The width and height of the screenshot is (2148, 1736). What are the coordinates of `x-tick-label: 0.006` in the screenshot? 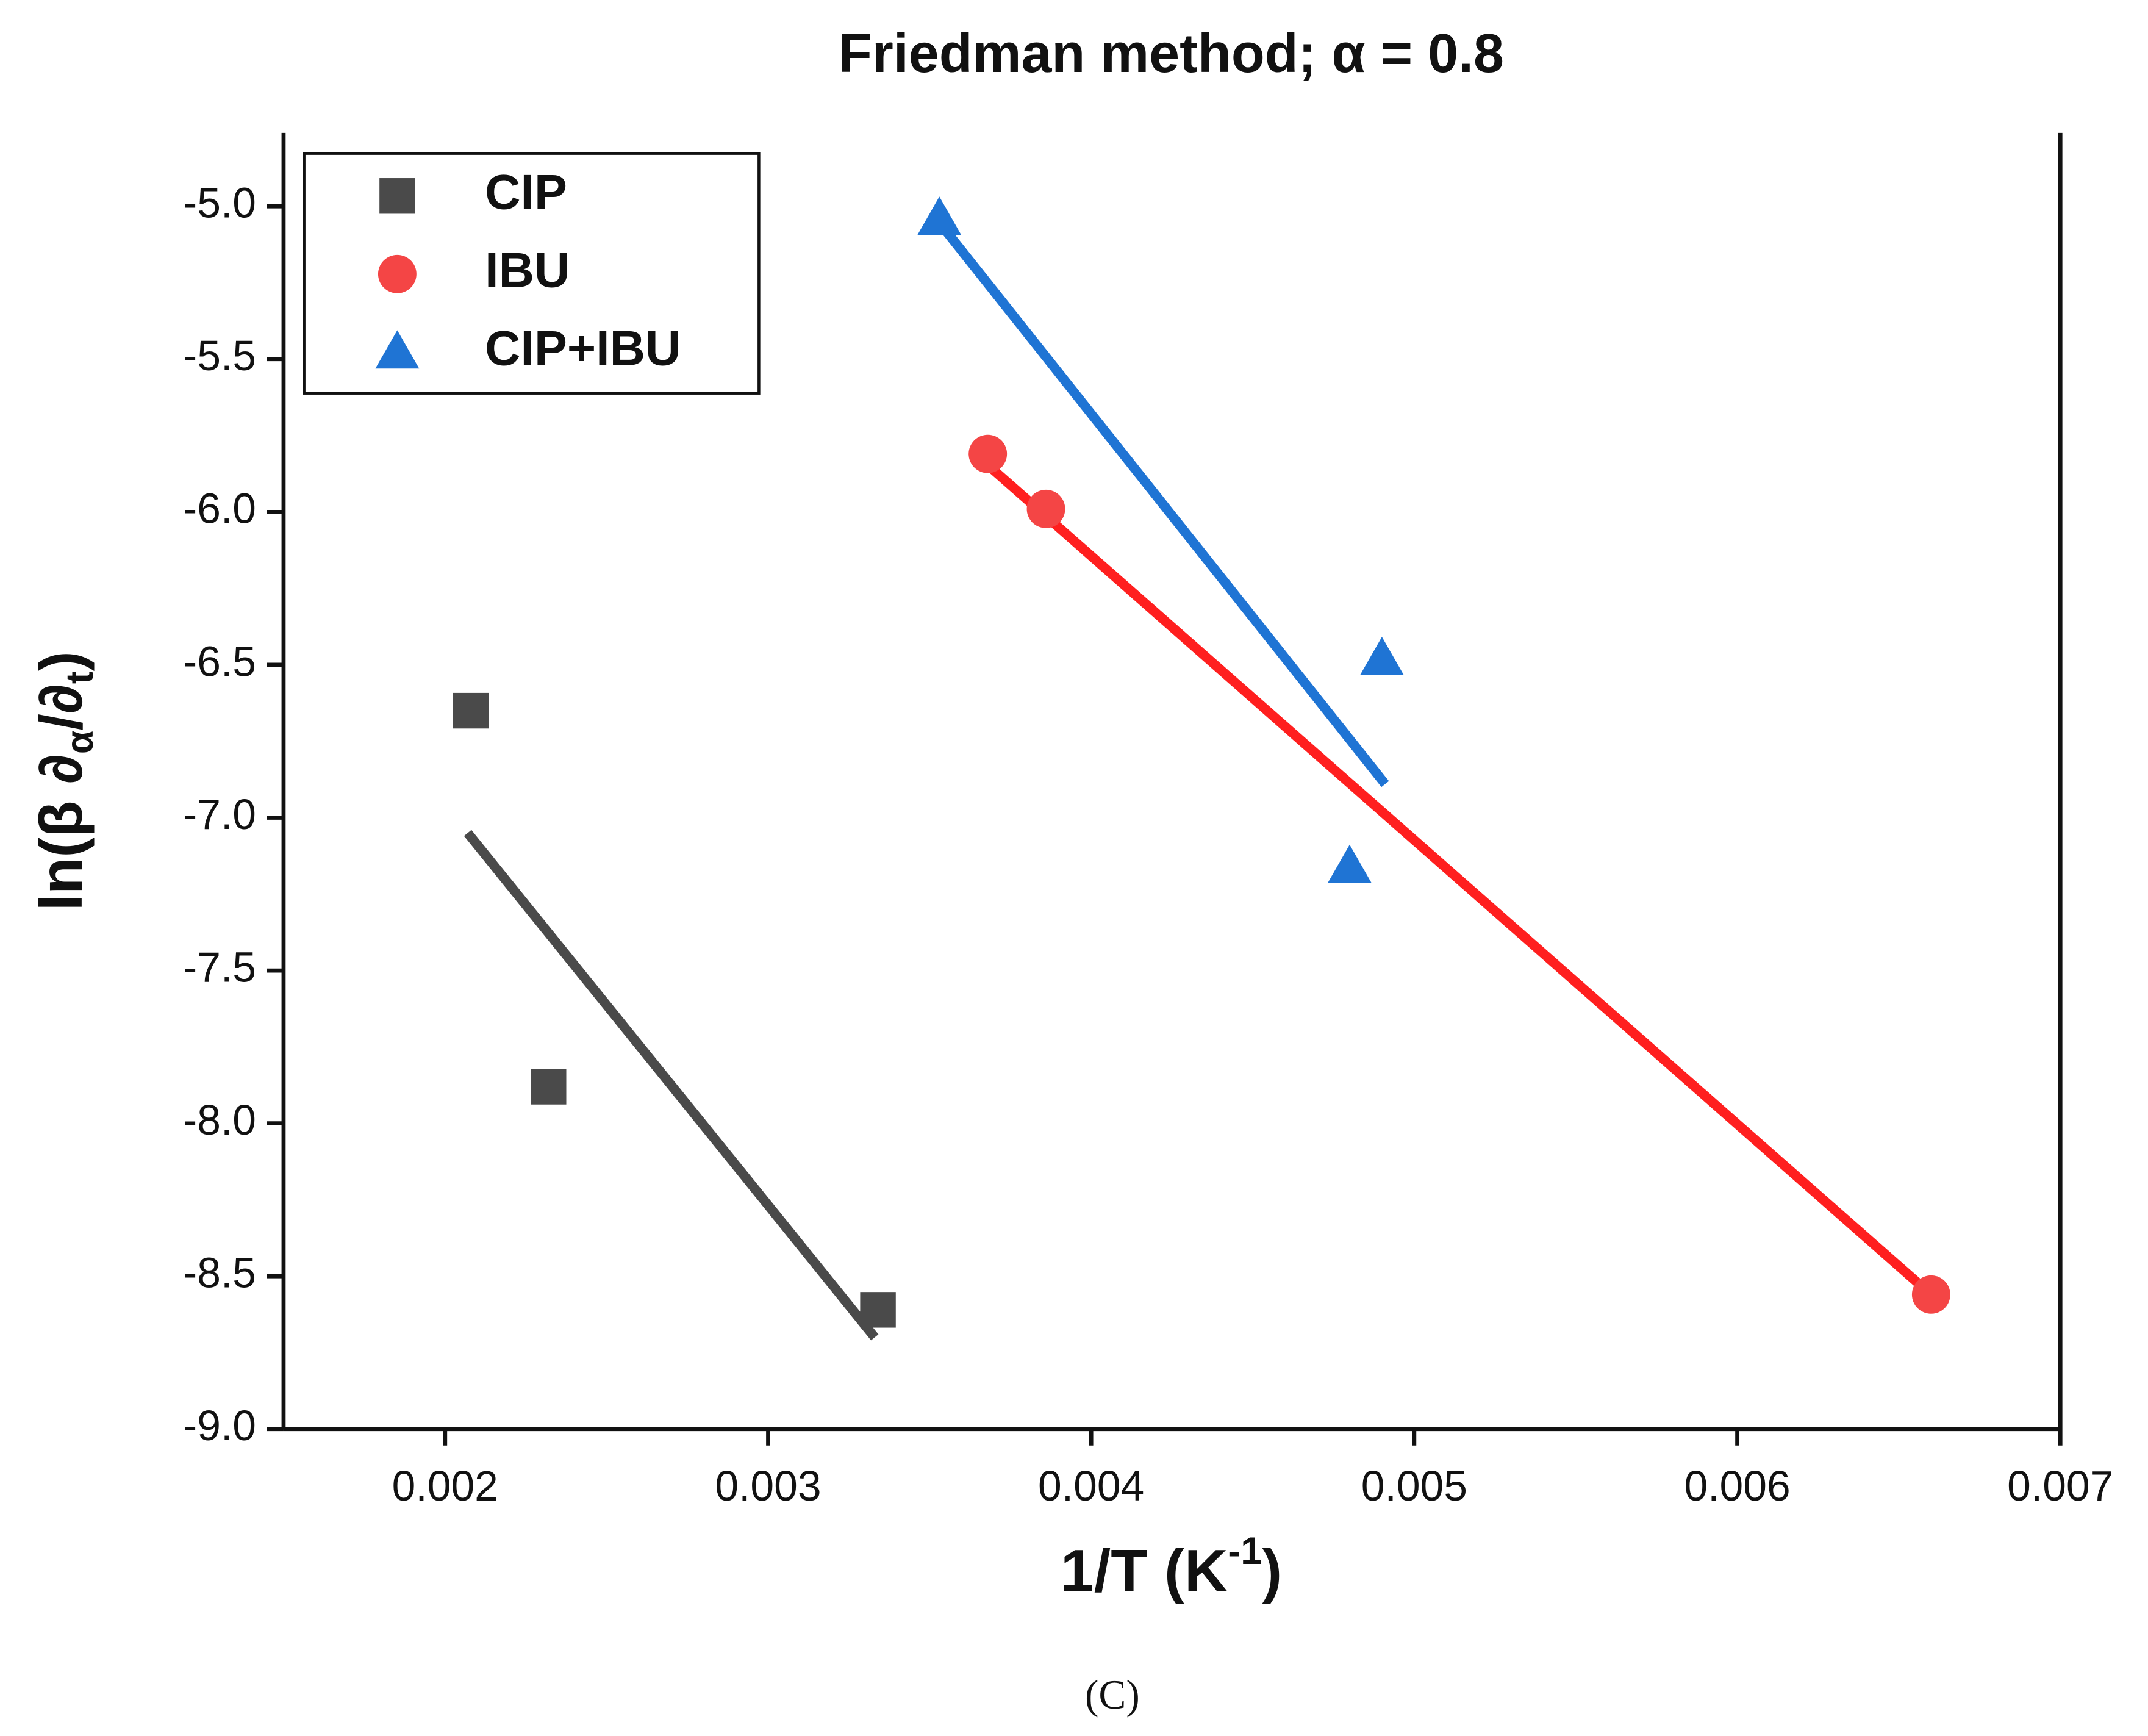 It's located at (1737, 1486).